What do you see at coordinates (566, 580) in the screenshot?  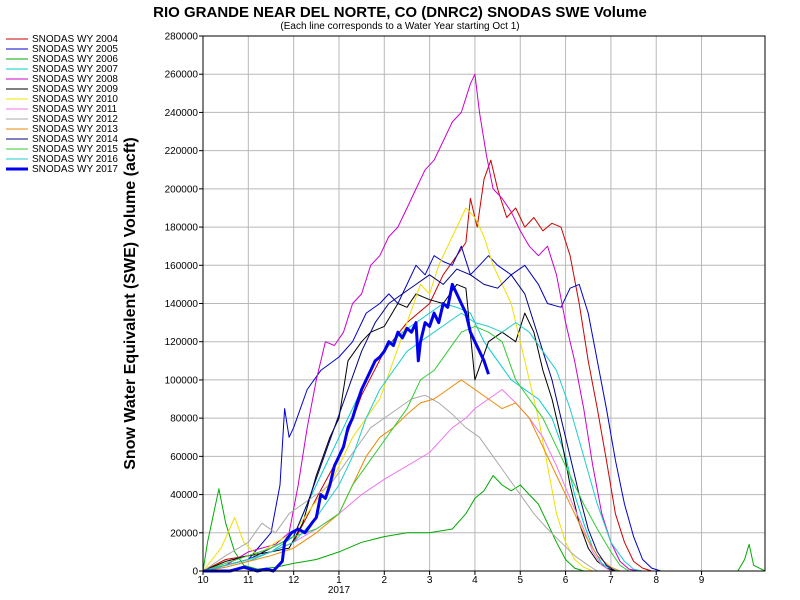 I see `x-tick-label: 6` at bounding box center [566, 580].